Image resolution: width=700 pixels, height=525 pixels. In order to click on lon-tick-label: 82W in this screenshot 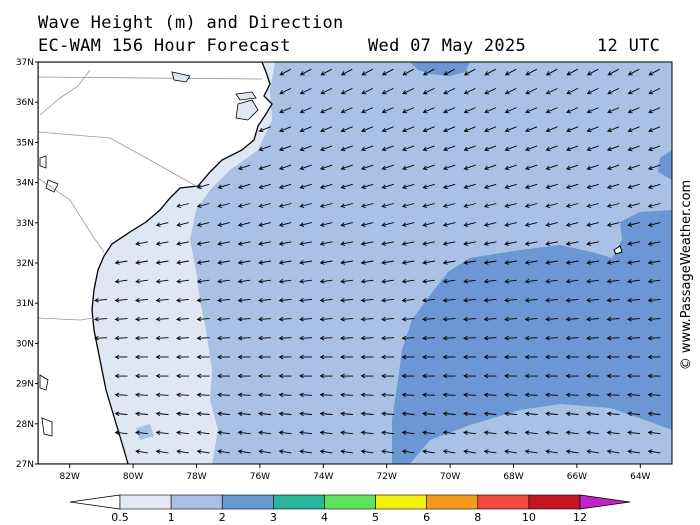, I will do `click(70, 477)`.